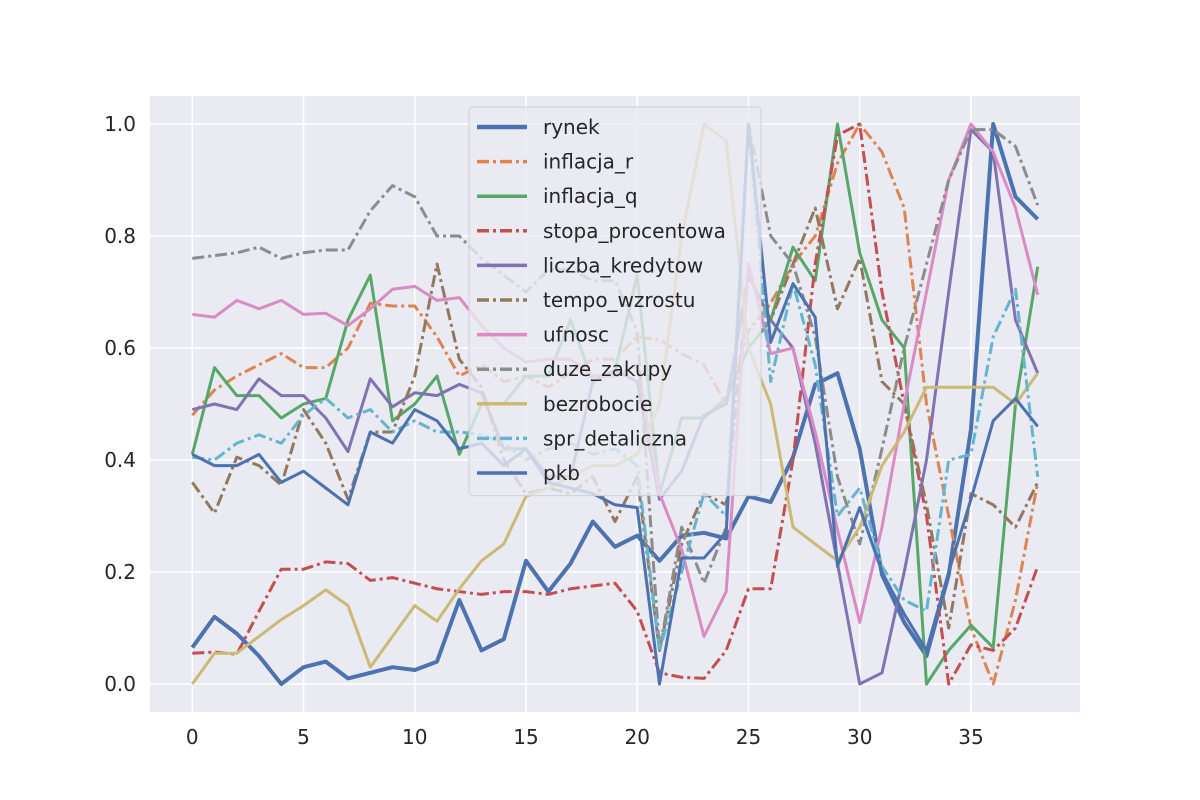 The image size is (1200, 800). I want to click on legend-label: liczba_kredytow, so click(623, 265).